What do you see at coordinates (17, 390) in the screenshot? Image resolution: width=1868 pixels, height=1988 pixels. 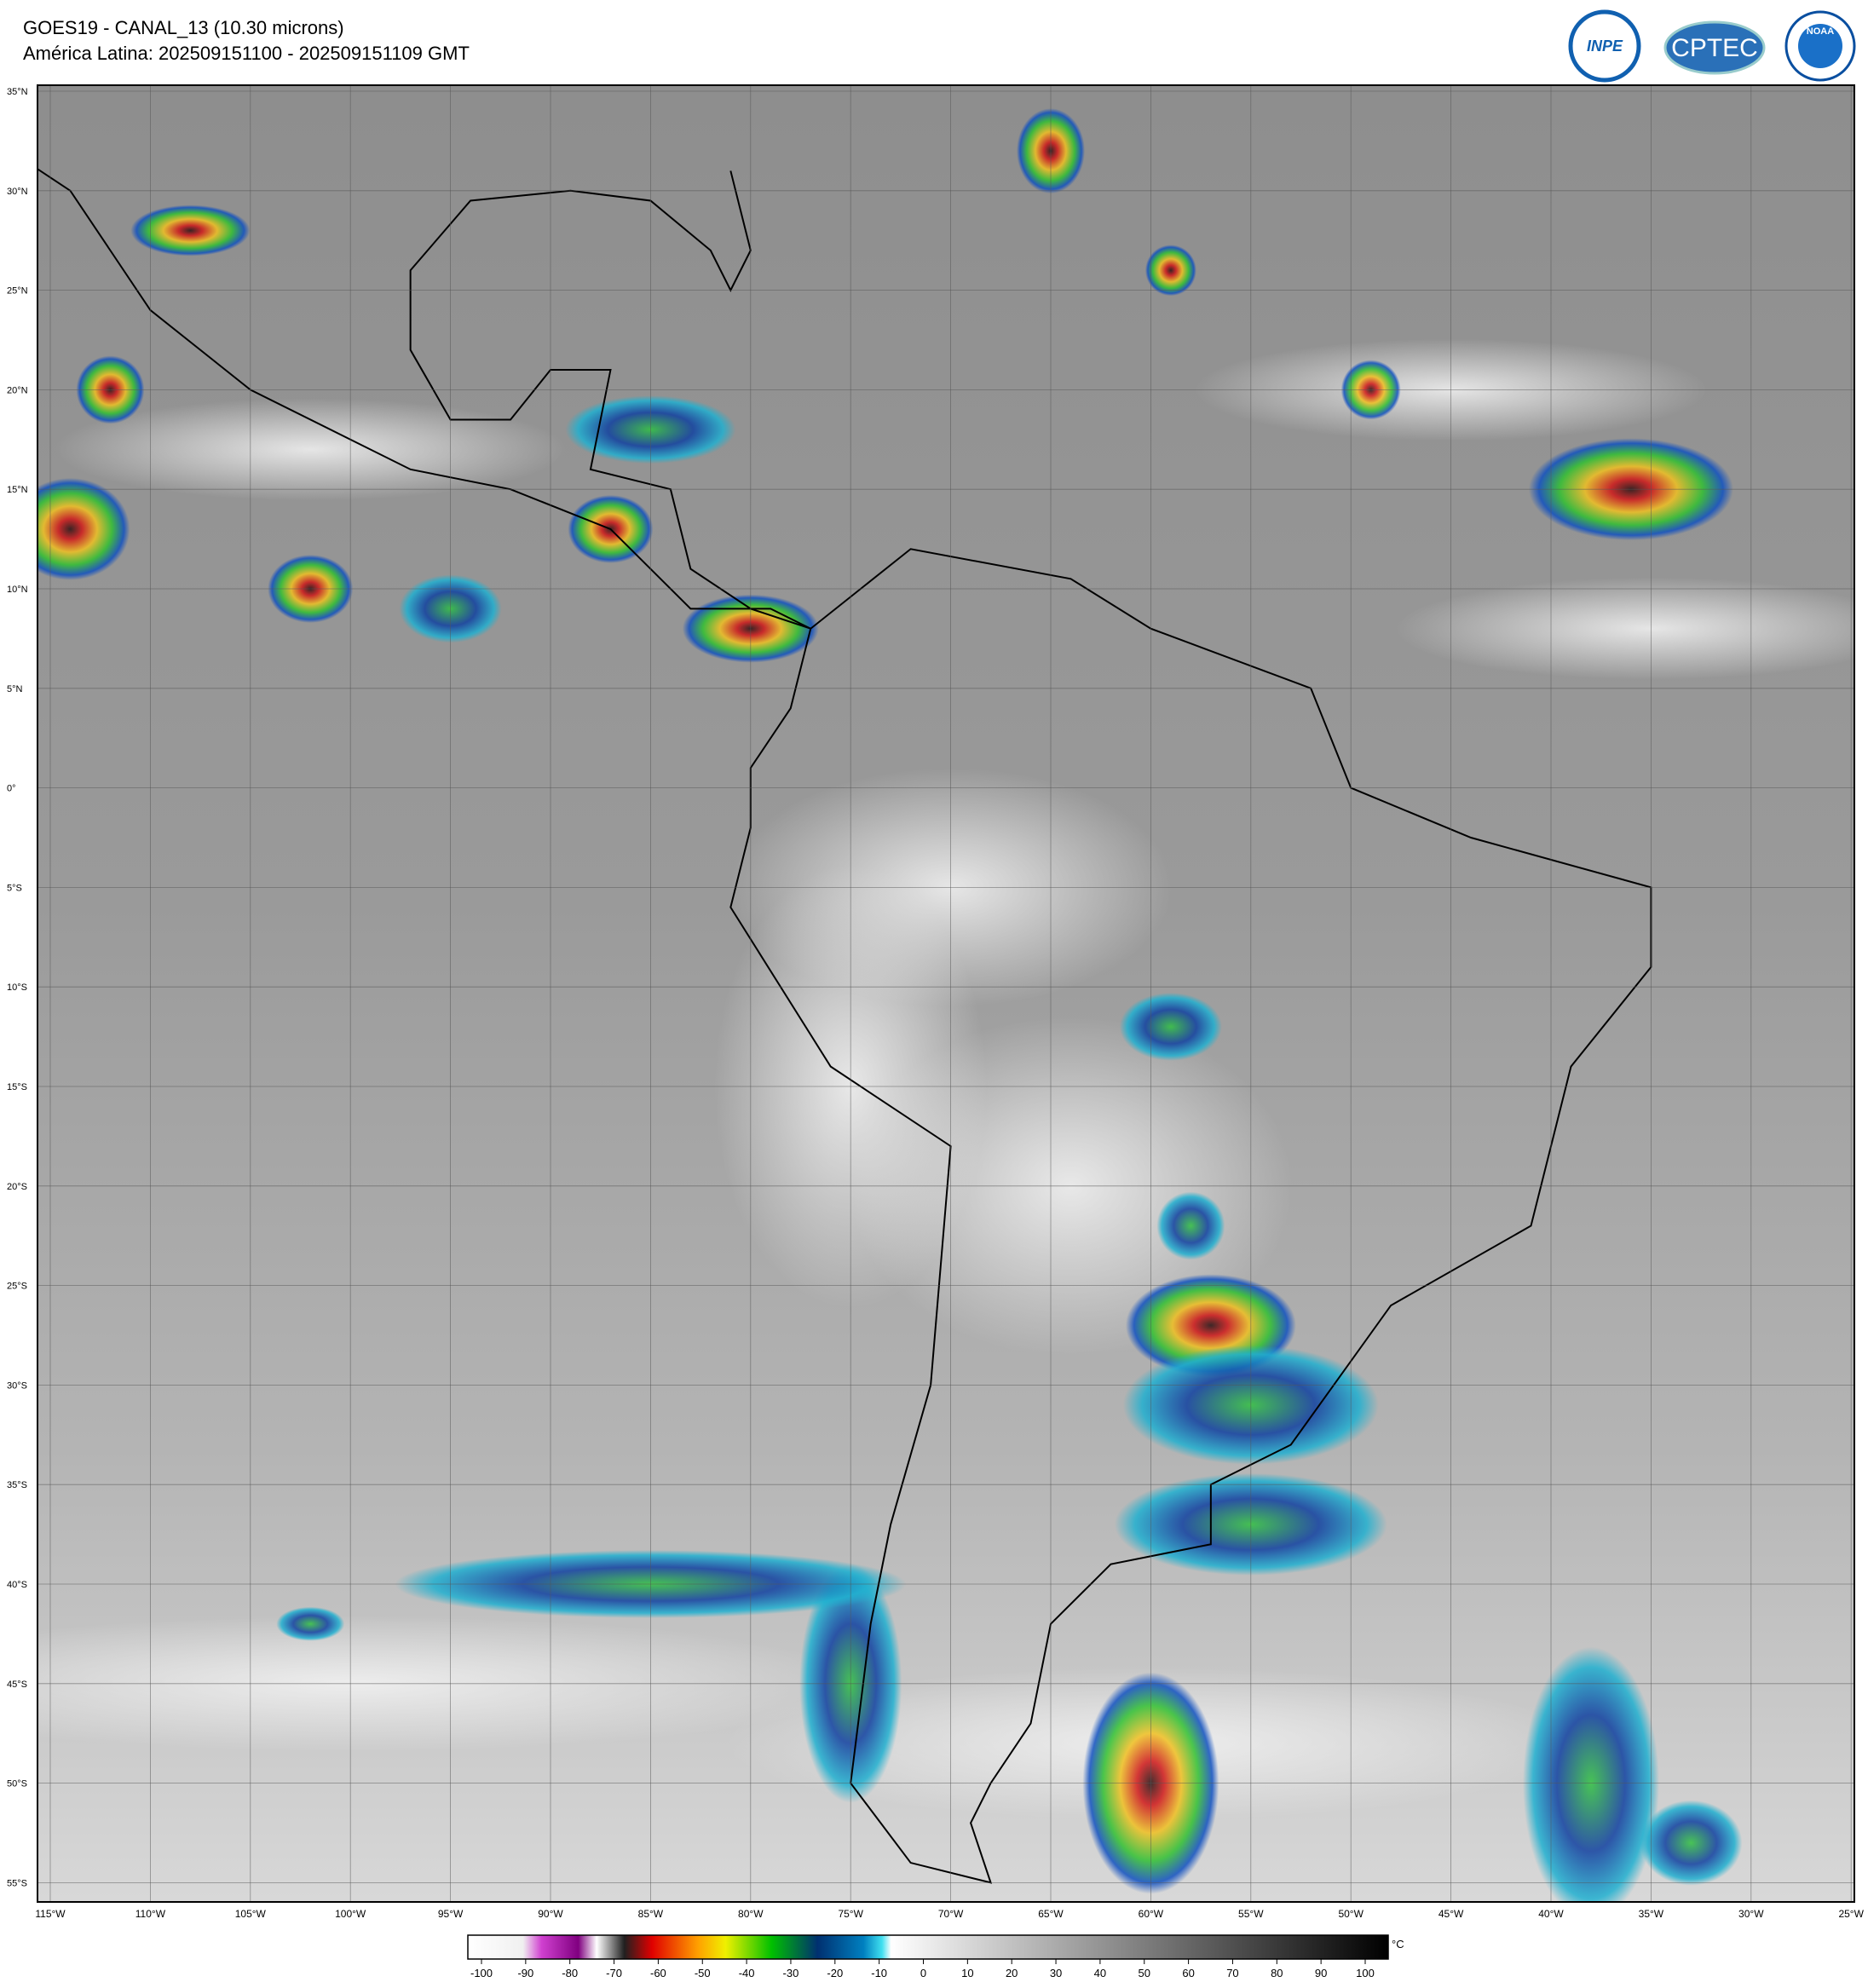 I see `lat-label: 20°N` at bounding box center [17, 390].